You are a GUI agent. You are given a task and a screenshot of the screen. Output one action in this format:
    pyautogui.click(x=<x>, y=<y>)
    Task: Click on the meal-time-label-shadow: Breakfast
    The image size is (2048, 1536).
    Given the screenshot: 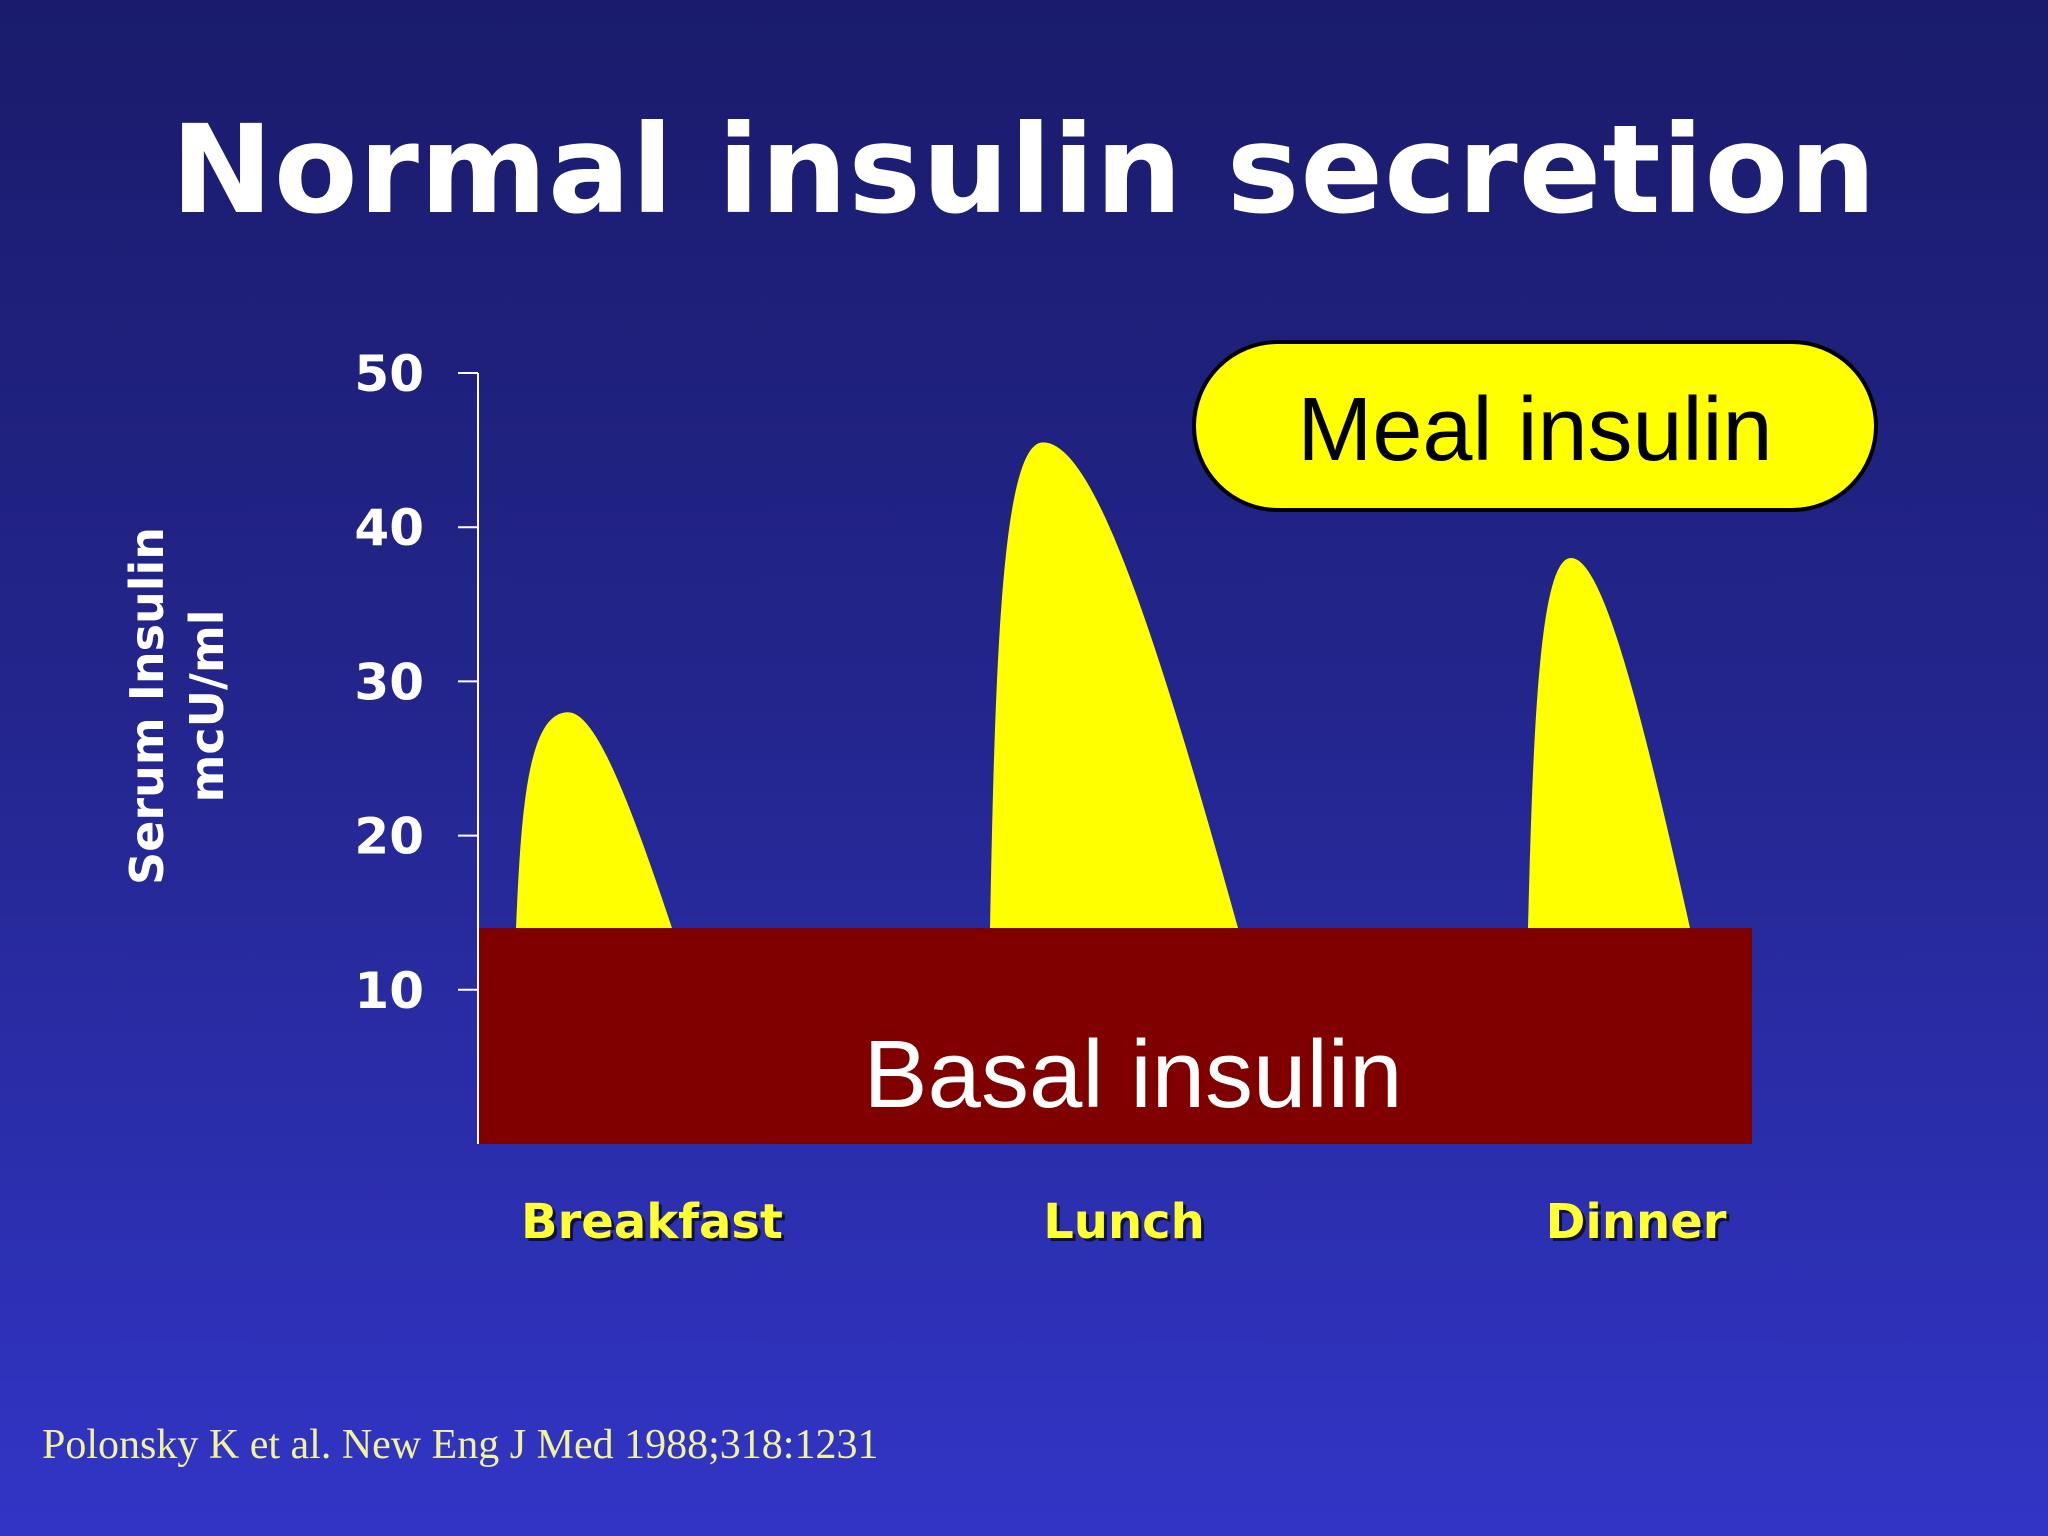 What is the action you would take?
    pyautogui.click(x=655, y=1225)
    